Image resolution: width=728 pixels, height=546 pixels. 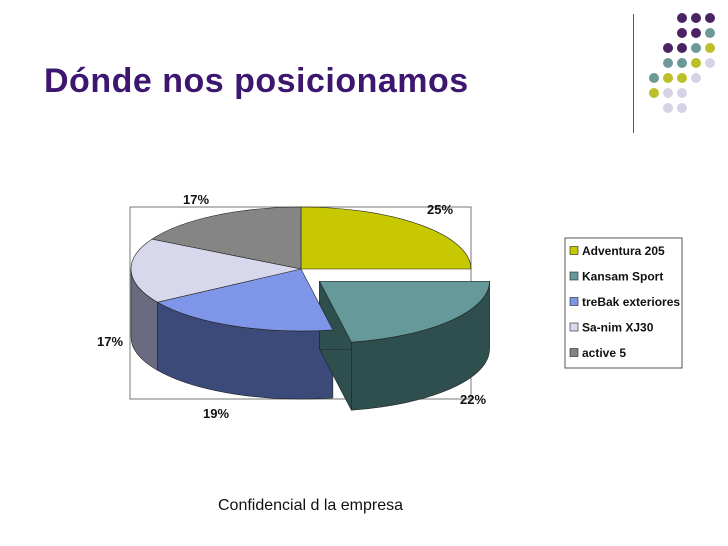 What do you see at coordinates (633, 73) in the screenshot?
I see `decorative-divider-line` at bounding box center [633, 73].